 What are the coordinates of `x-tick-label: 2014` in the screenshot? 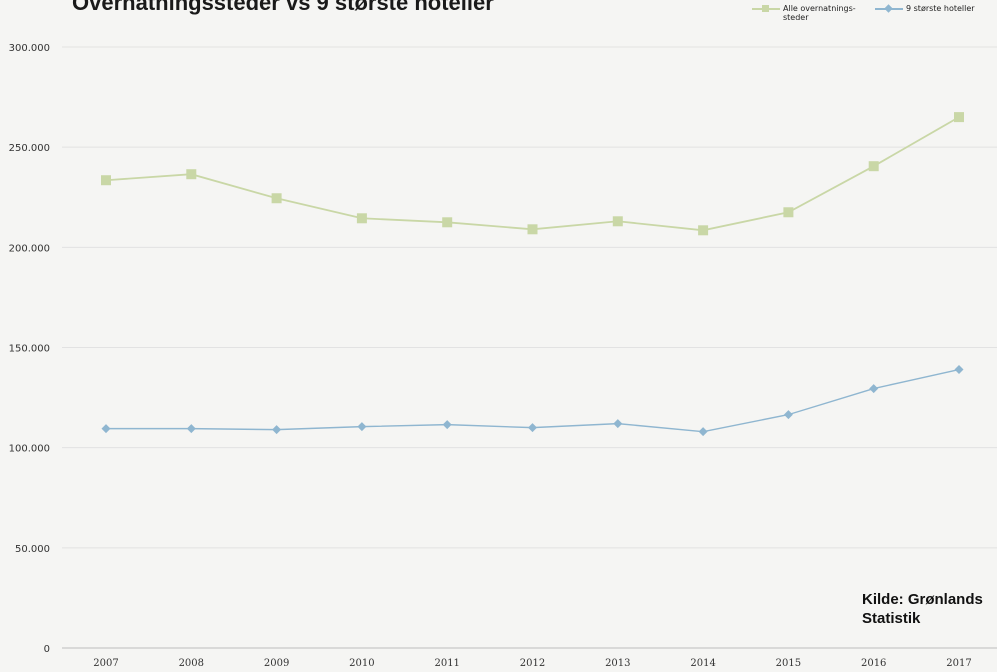 It's located at (702, 663).